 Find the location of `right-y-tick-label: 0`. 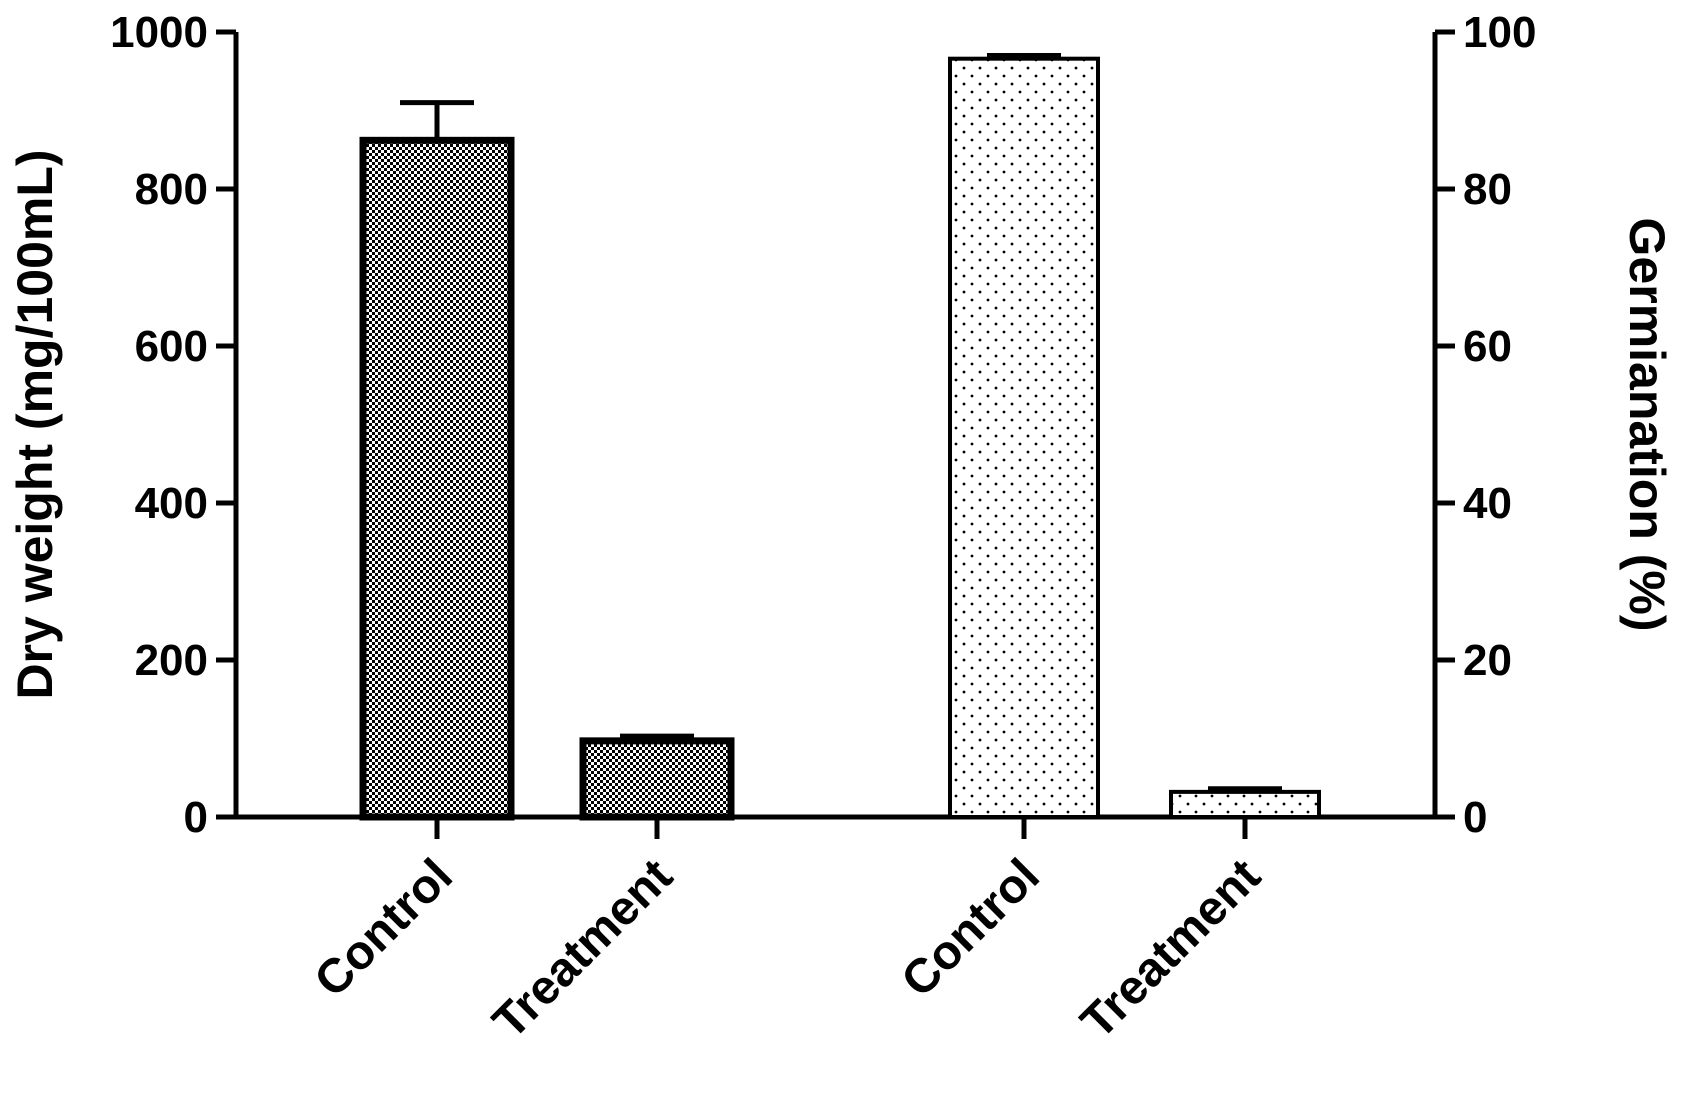

right-y-tick-label: 0 is located at coordinates (1475, 817).